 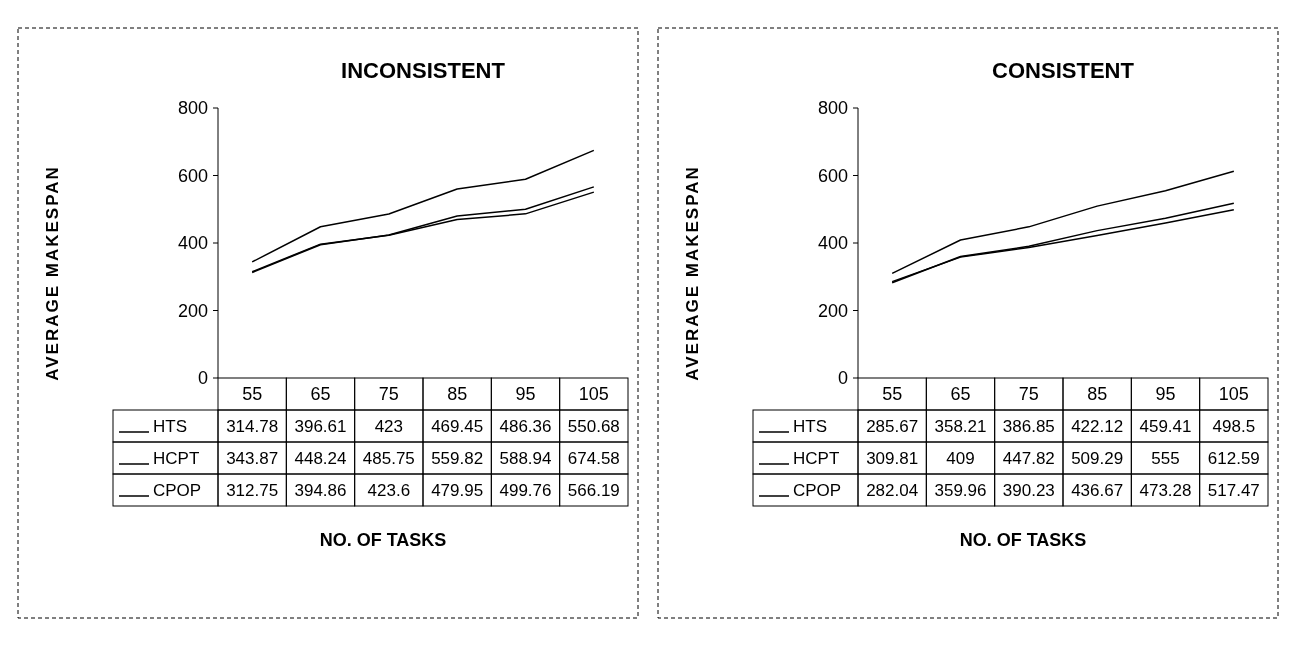 What do you see at coordinates (525, 458) in the screenshot?
I see `data-label: 588.94` at bounding box center [525, 458].